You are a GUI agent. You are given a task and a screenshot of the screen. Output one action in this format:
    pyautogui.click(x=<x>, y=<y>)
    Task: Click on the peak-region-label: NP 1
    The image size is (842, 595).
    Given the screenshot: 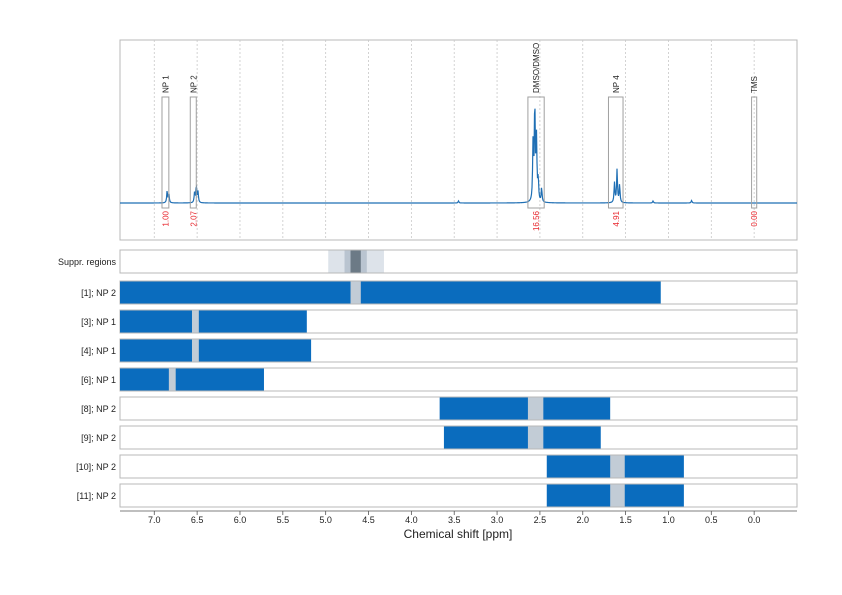 What is the action you would take?
    pyautogui.click(x=165, y=84)
    